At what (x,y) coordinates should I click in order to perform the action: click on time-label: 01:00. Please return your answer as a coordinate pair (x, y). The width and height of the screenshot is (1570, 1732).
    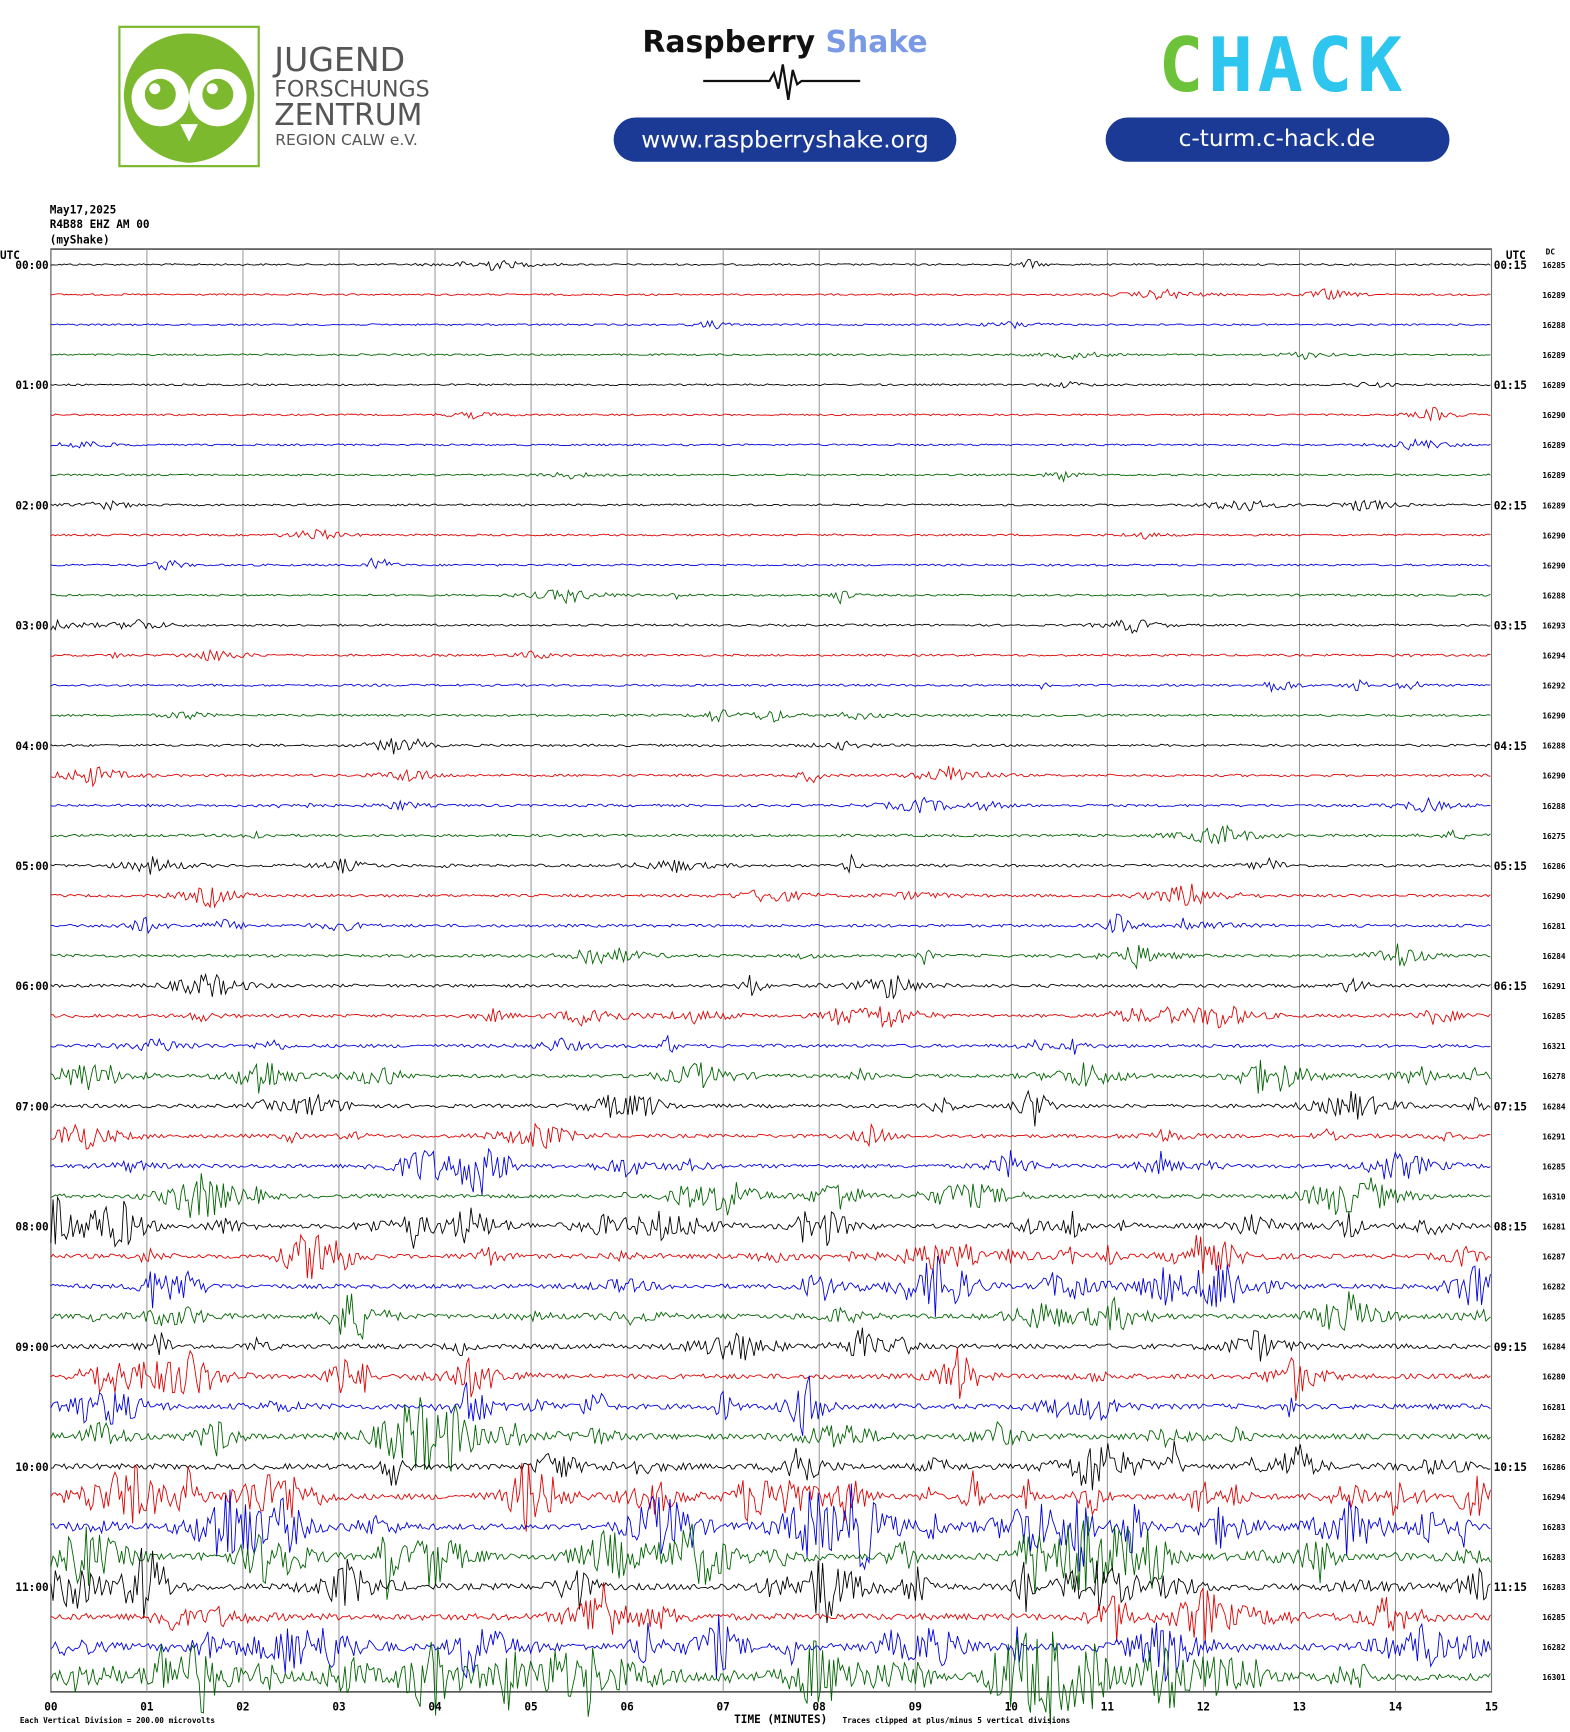
    Looking at the image, I should click on (31, 385).